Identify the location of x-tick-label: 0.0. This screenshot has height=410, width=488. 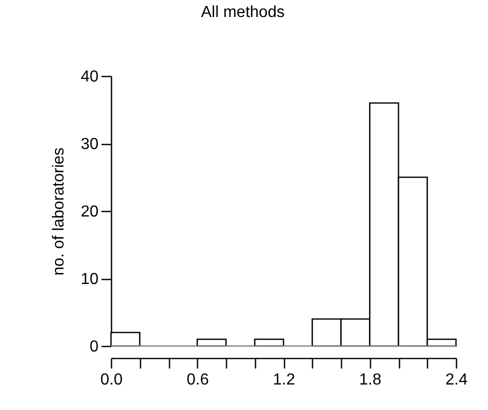
(111, 380).